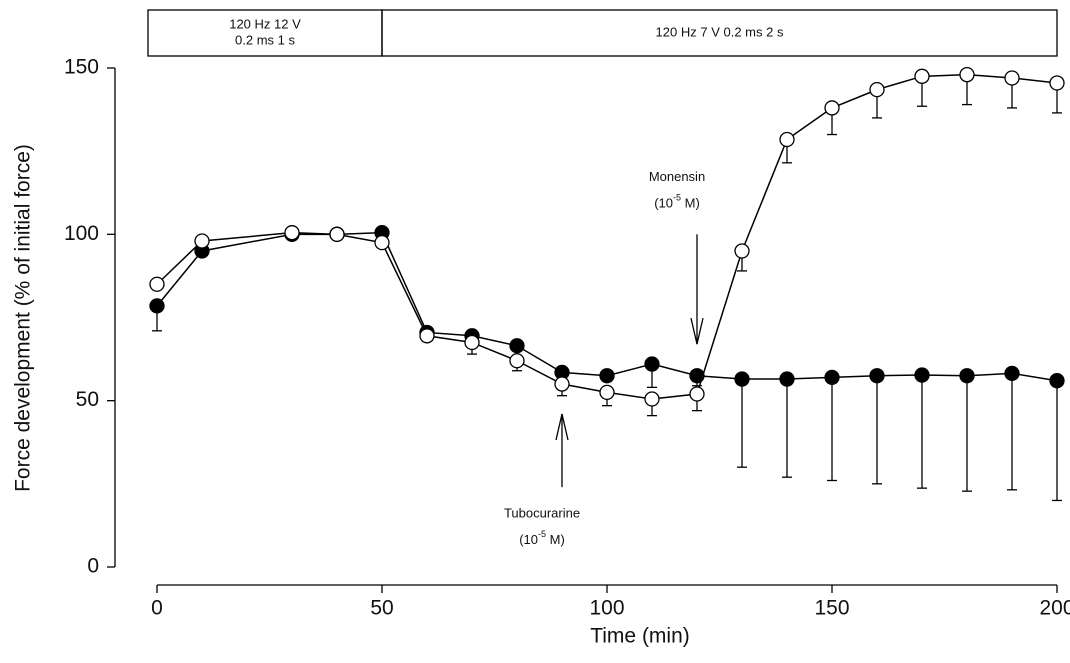 This screenshot has width=1070, height=663. Describe the element at coordinates (831, 608) in the screenshot. I see `x-tick-label: 150` at that location.